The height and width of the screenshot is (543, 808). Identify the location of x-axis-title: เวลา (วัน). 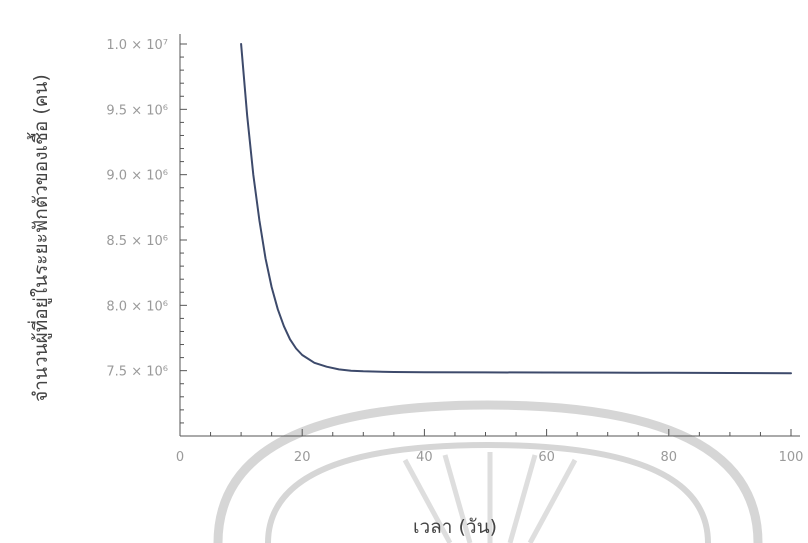
(455, 527).